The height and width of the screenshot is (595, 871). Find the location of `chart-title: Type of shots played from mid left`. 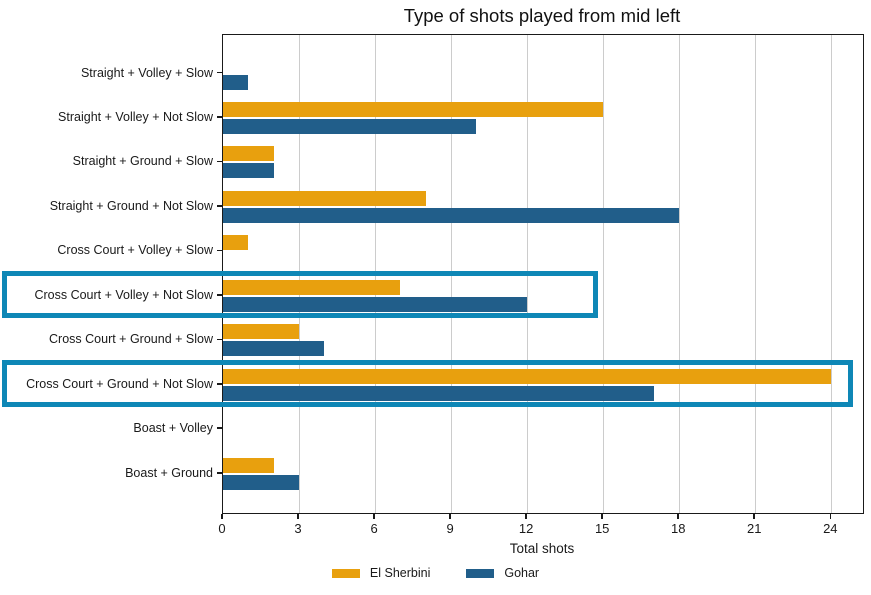

chart-title: Type of shots played from mid left is located at coordinates (542, 15).